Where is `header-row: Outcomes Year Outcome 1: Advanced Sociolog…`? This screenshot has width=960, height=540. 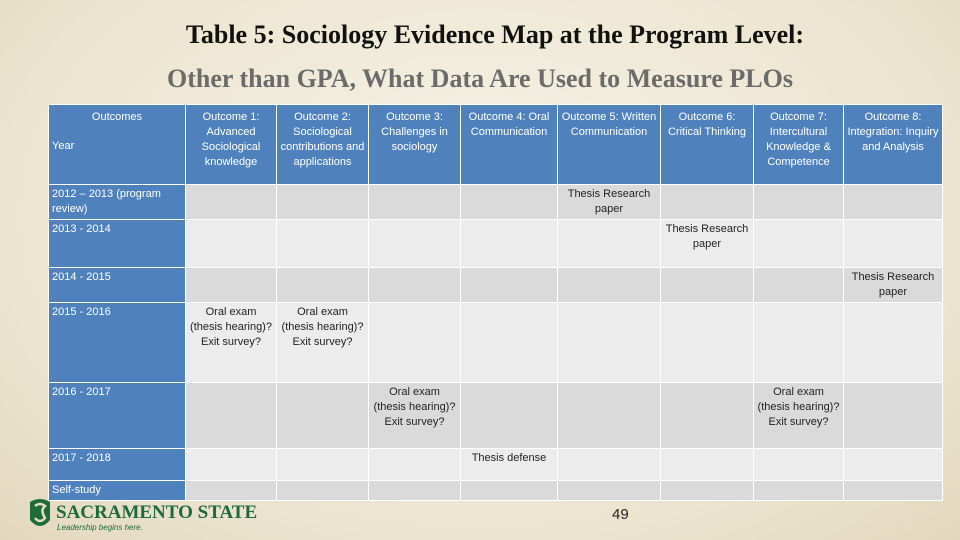
header-row: Outcomes Year Outcome 1: Advanced Sociolog… is located at coordinates (495, 144).